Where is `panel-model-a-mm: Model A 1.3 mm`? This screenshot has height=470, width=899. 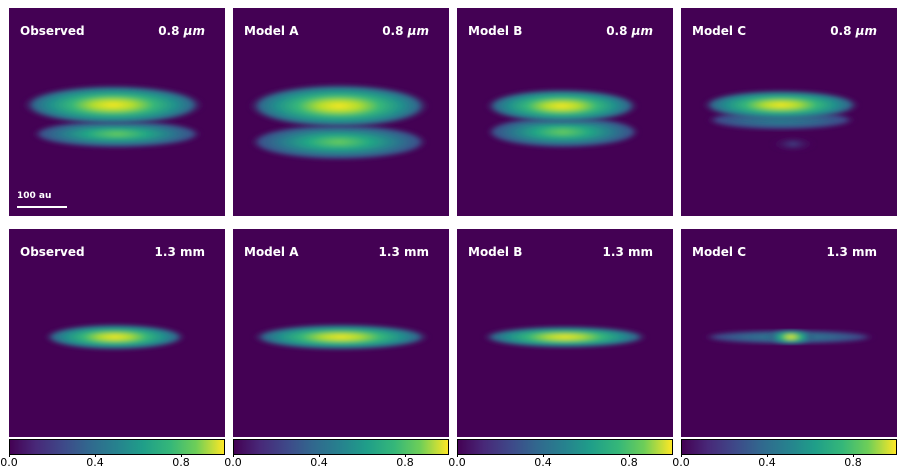
panel-model-a-mm: Model A 1.3 mm is located at coordinates (341, 333).